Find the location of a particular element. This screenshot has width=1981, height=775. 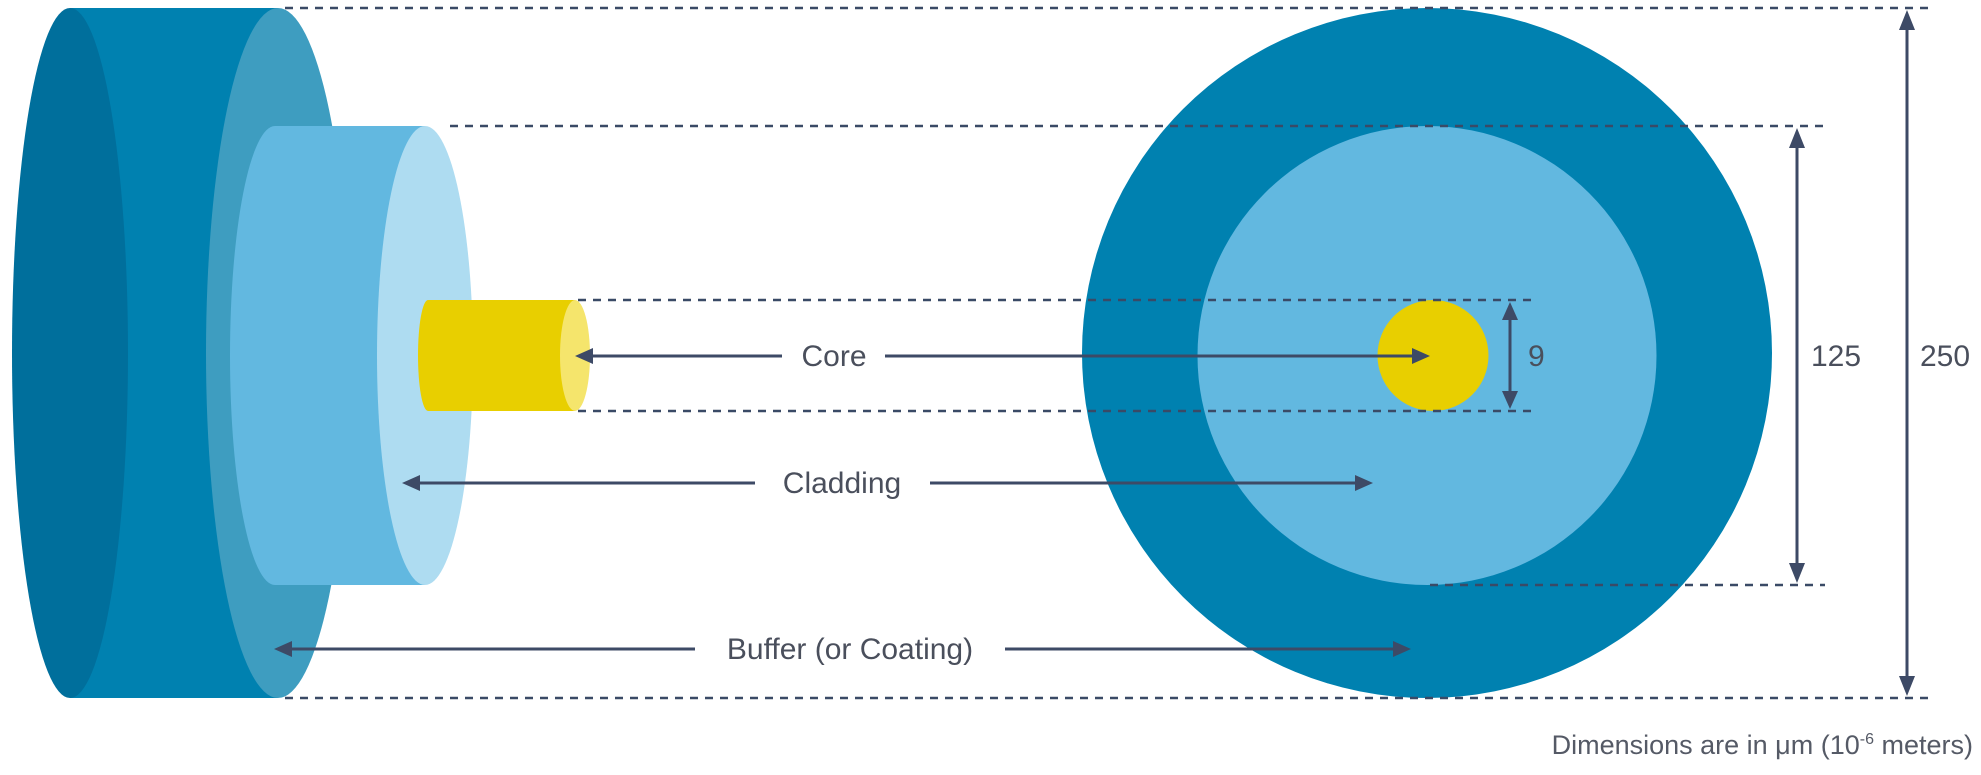

core-diameter-value: 9 is located at coordinates (1536, 356).